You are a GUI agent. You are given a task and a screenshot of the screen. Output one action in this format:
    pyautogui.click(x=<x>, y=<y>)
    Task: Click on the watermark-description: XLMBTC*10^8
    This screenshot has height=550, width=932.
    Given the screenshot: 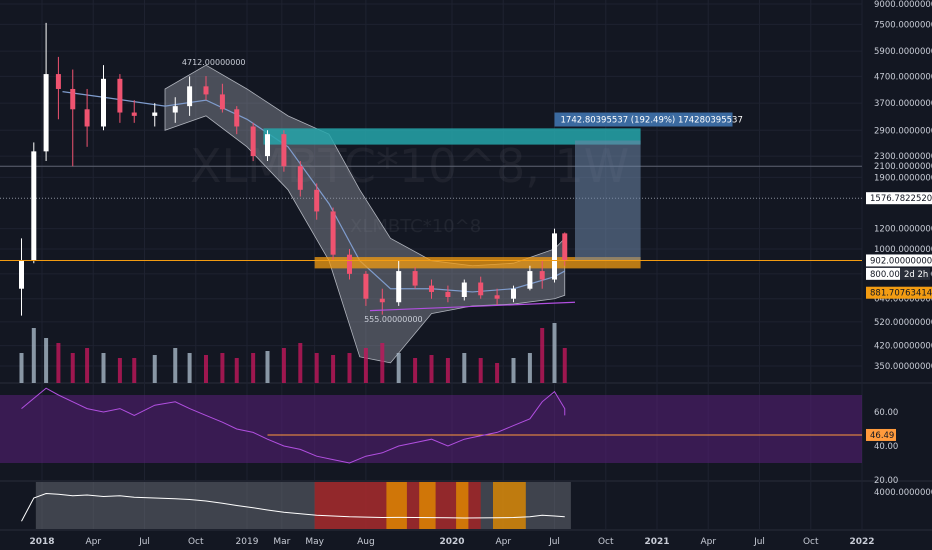 What is the action you would take?
    pyautogui.click(x=415, y=226)
    